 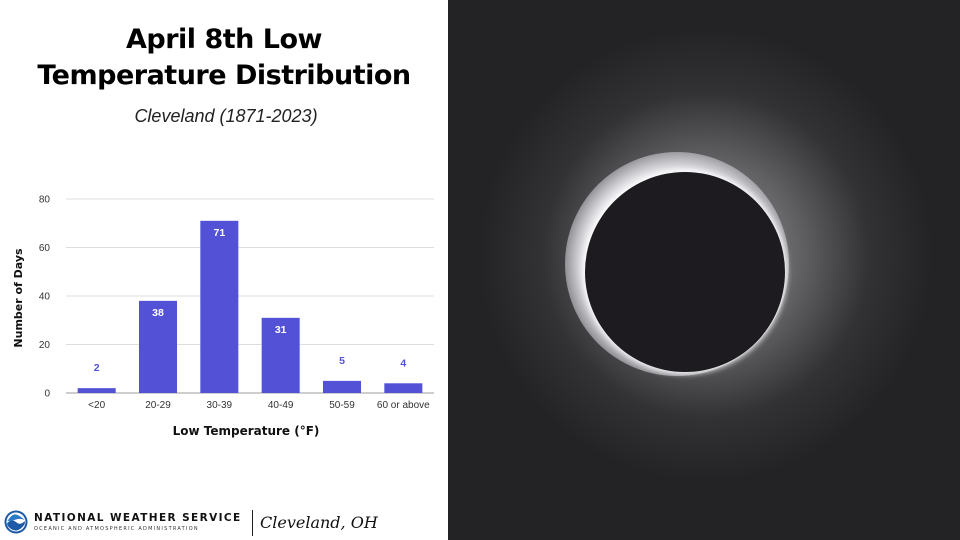 What do you see at coordinates (18, 298) in the screenshot?
I see `y-axis-label: Number of Days` at bounding box center [18, 298].